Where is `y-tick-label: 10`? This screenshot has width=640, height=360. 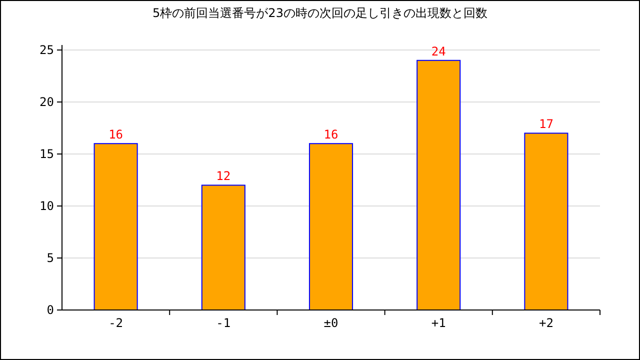 y-tick-label: 10 is located at coordinates (47, 206).